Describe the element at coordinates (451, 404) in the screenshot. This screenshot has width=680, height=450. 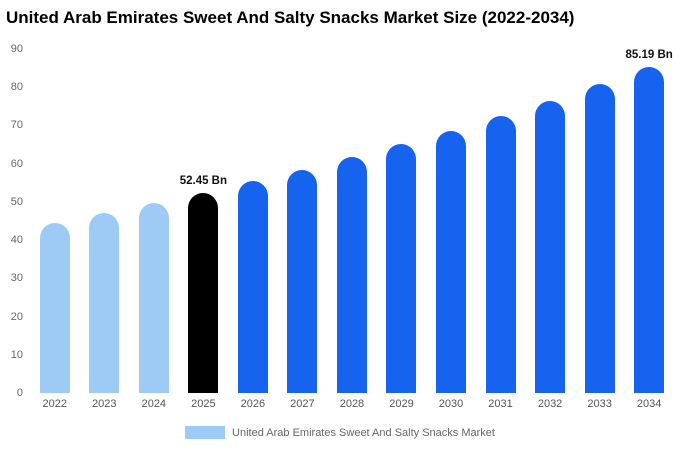
I see `x-axis-tick-label: 2030` at that location.